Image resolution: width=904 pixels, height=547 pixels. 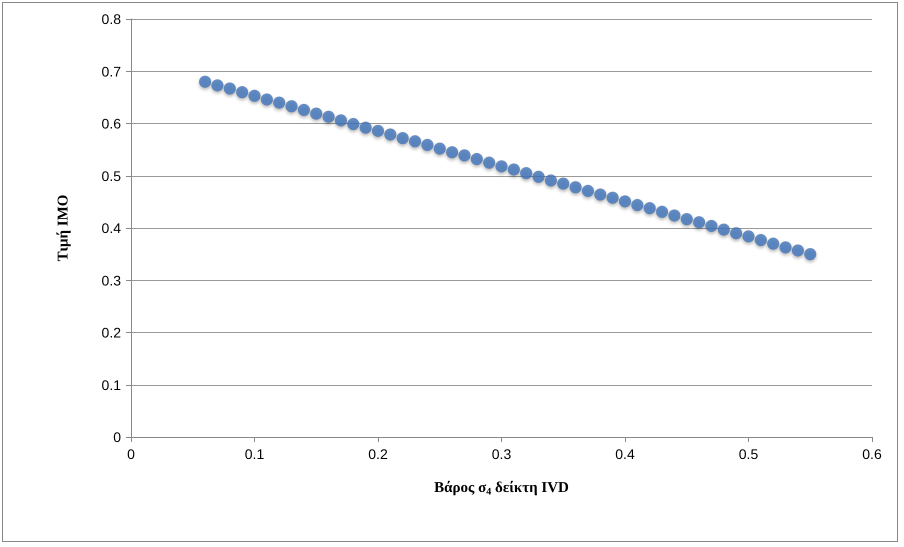 I want to click on y-tick-label: 0.8, so click(x=112, y=19).